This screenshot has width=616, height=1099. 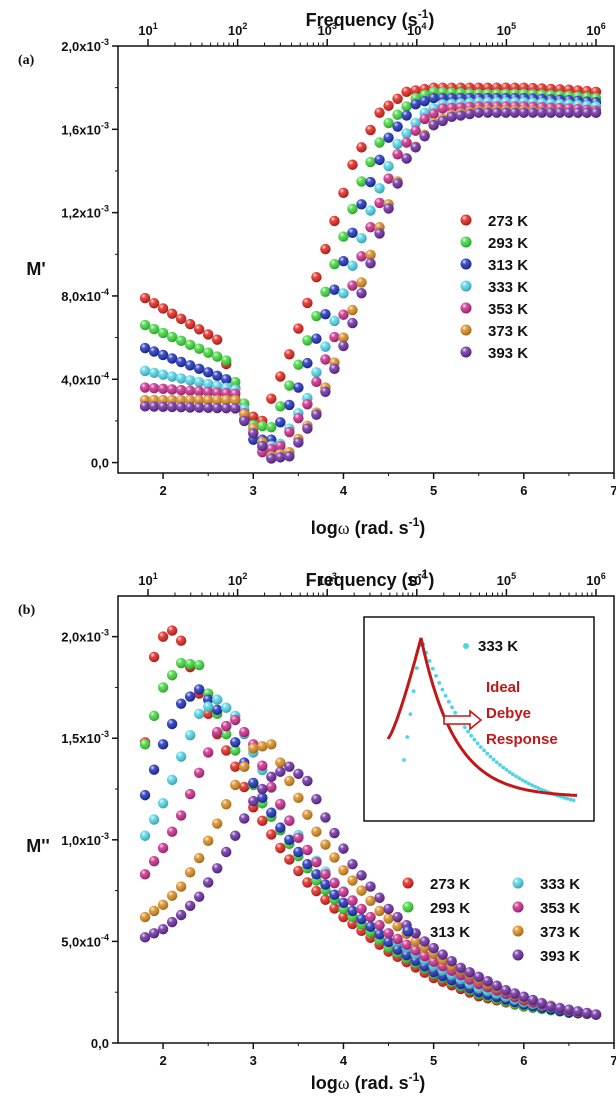 What do you see at coordinates (508, 243) in the screenshot?
I see `legend-label: 293 K` at bounding box center [508, 243].